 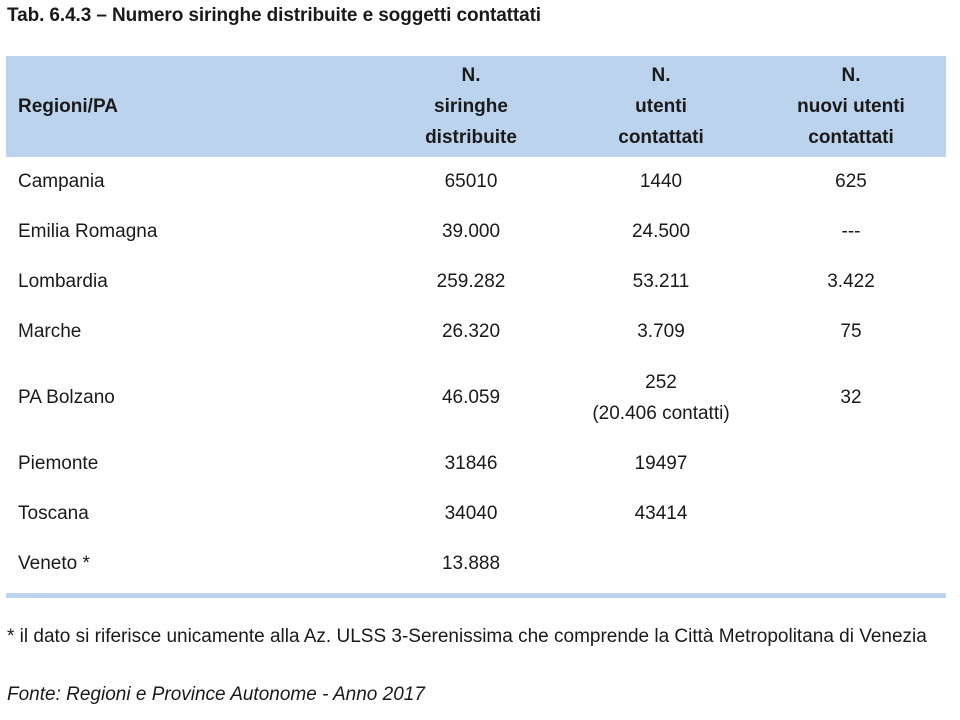 What do you see at coordinates (661, 181) in the screenshot?
I see `cell-users: 1440` at bounding box center [661, 181].